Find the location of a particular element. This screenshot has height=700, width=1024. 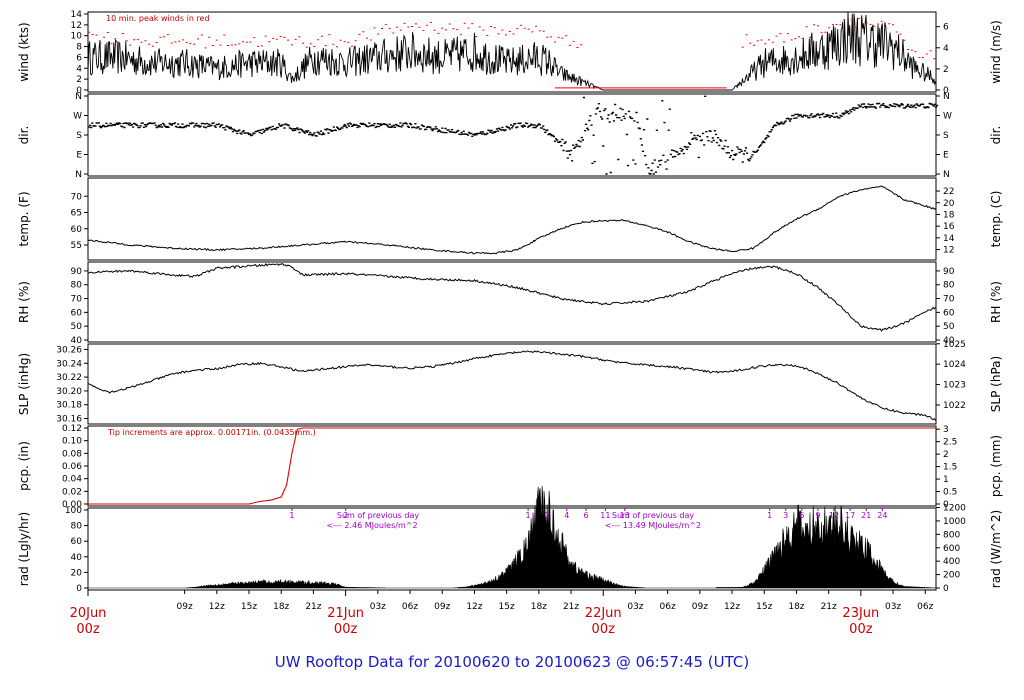

rh-left-tick-label: 80 is located at coordinates (77, 286).